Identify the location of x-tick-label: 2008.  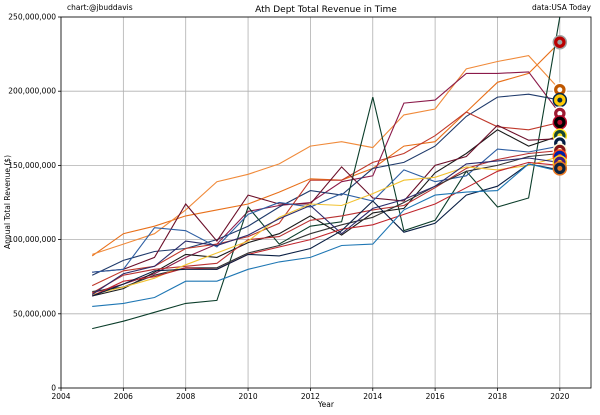
(185, 396).